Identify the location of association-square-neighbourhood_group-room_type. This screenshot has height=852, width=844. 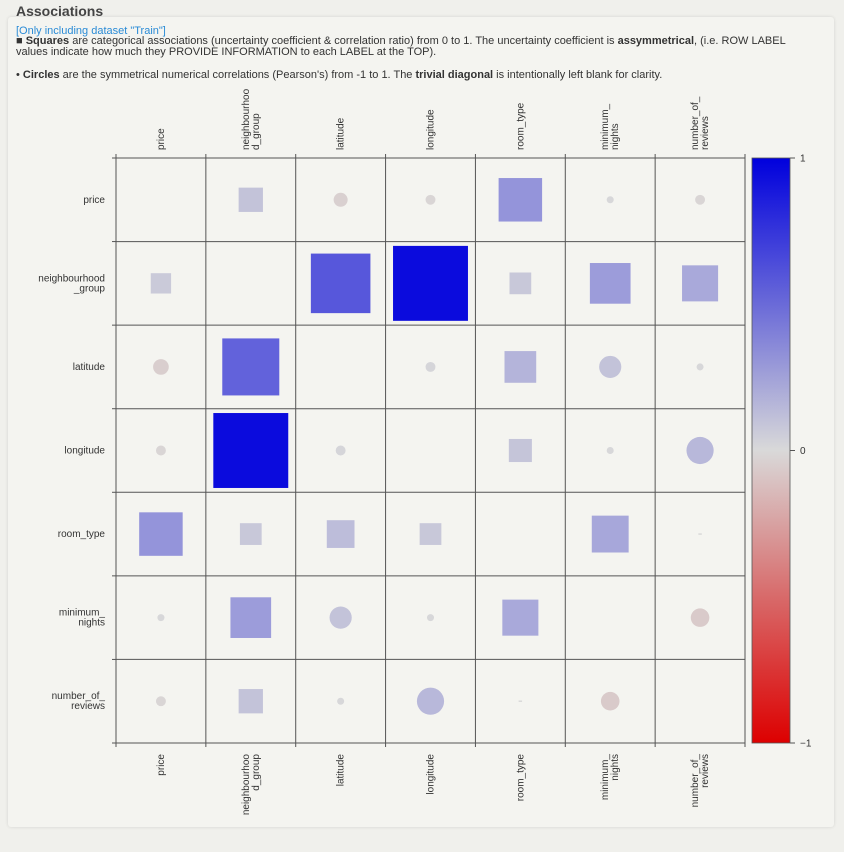
(520, 283).